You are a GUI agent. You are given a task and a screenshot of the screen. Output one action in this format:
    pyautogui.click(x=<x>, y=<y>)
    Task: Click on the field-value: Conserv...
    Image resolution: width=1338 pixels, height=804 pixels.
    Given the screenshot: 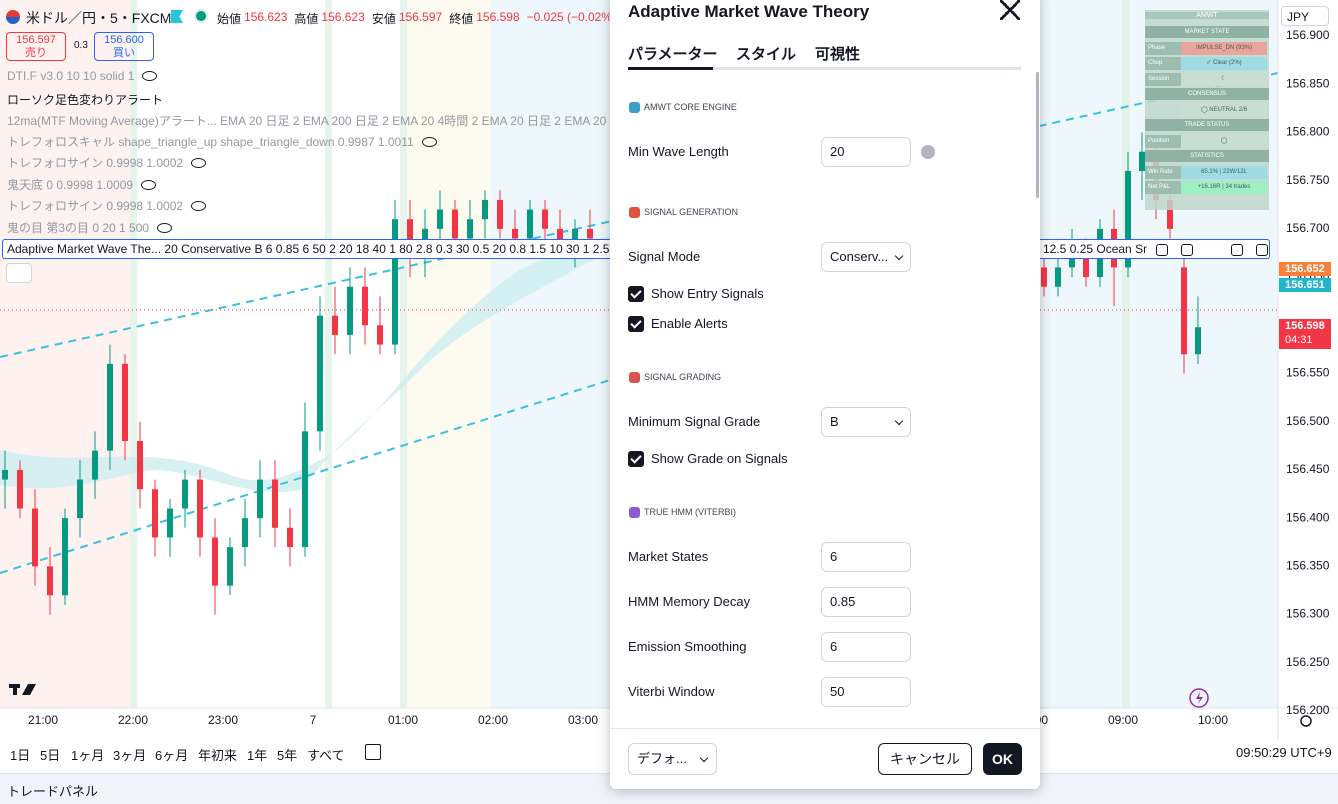 What is the action you would take?
    pyautogui.click(x=859, y=256)
    